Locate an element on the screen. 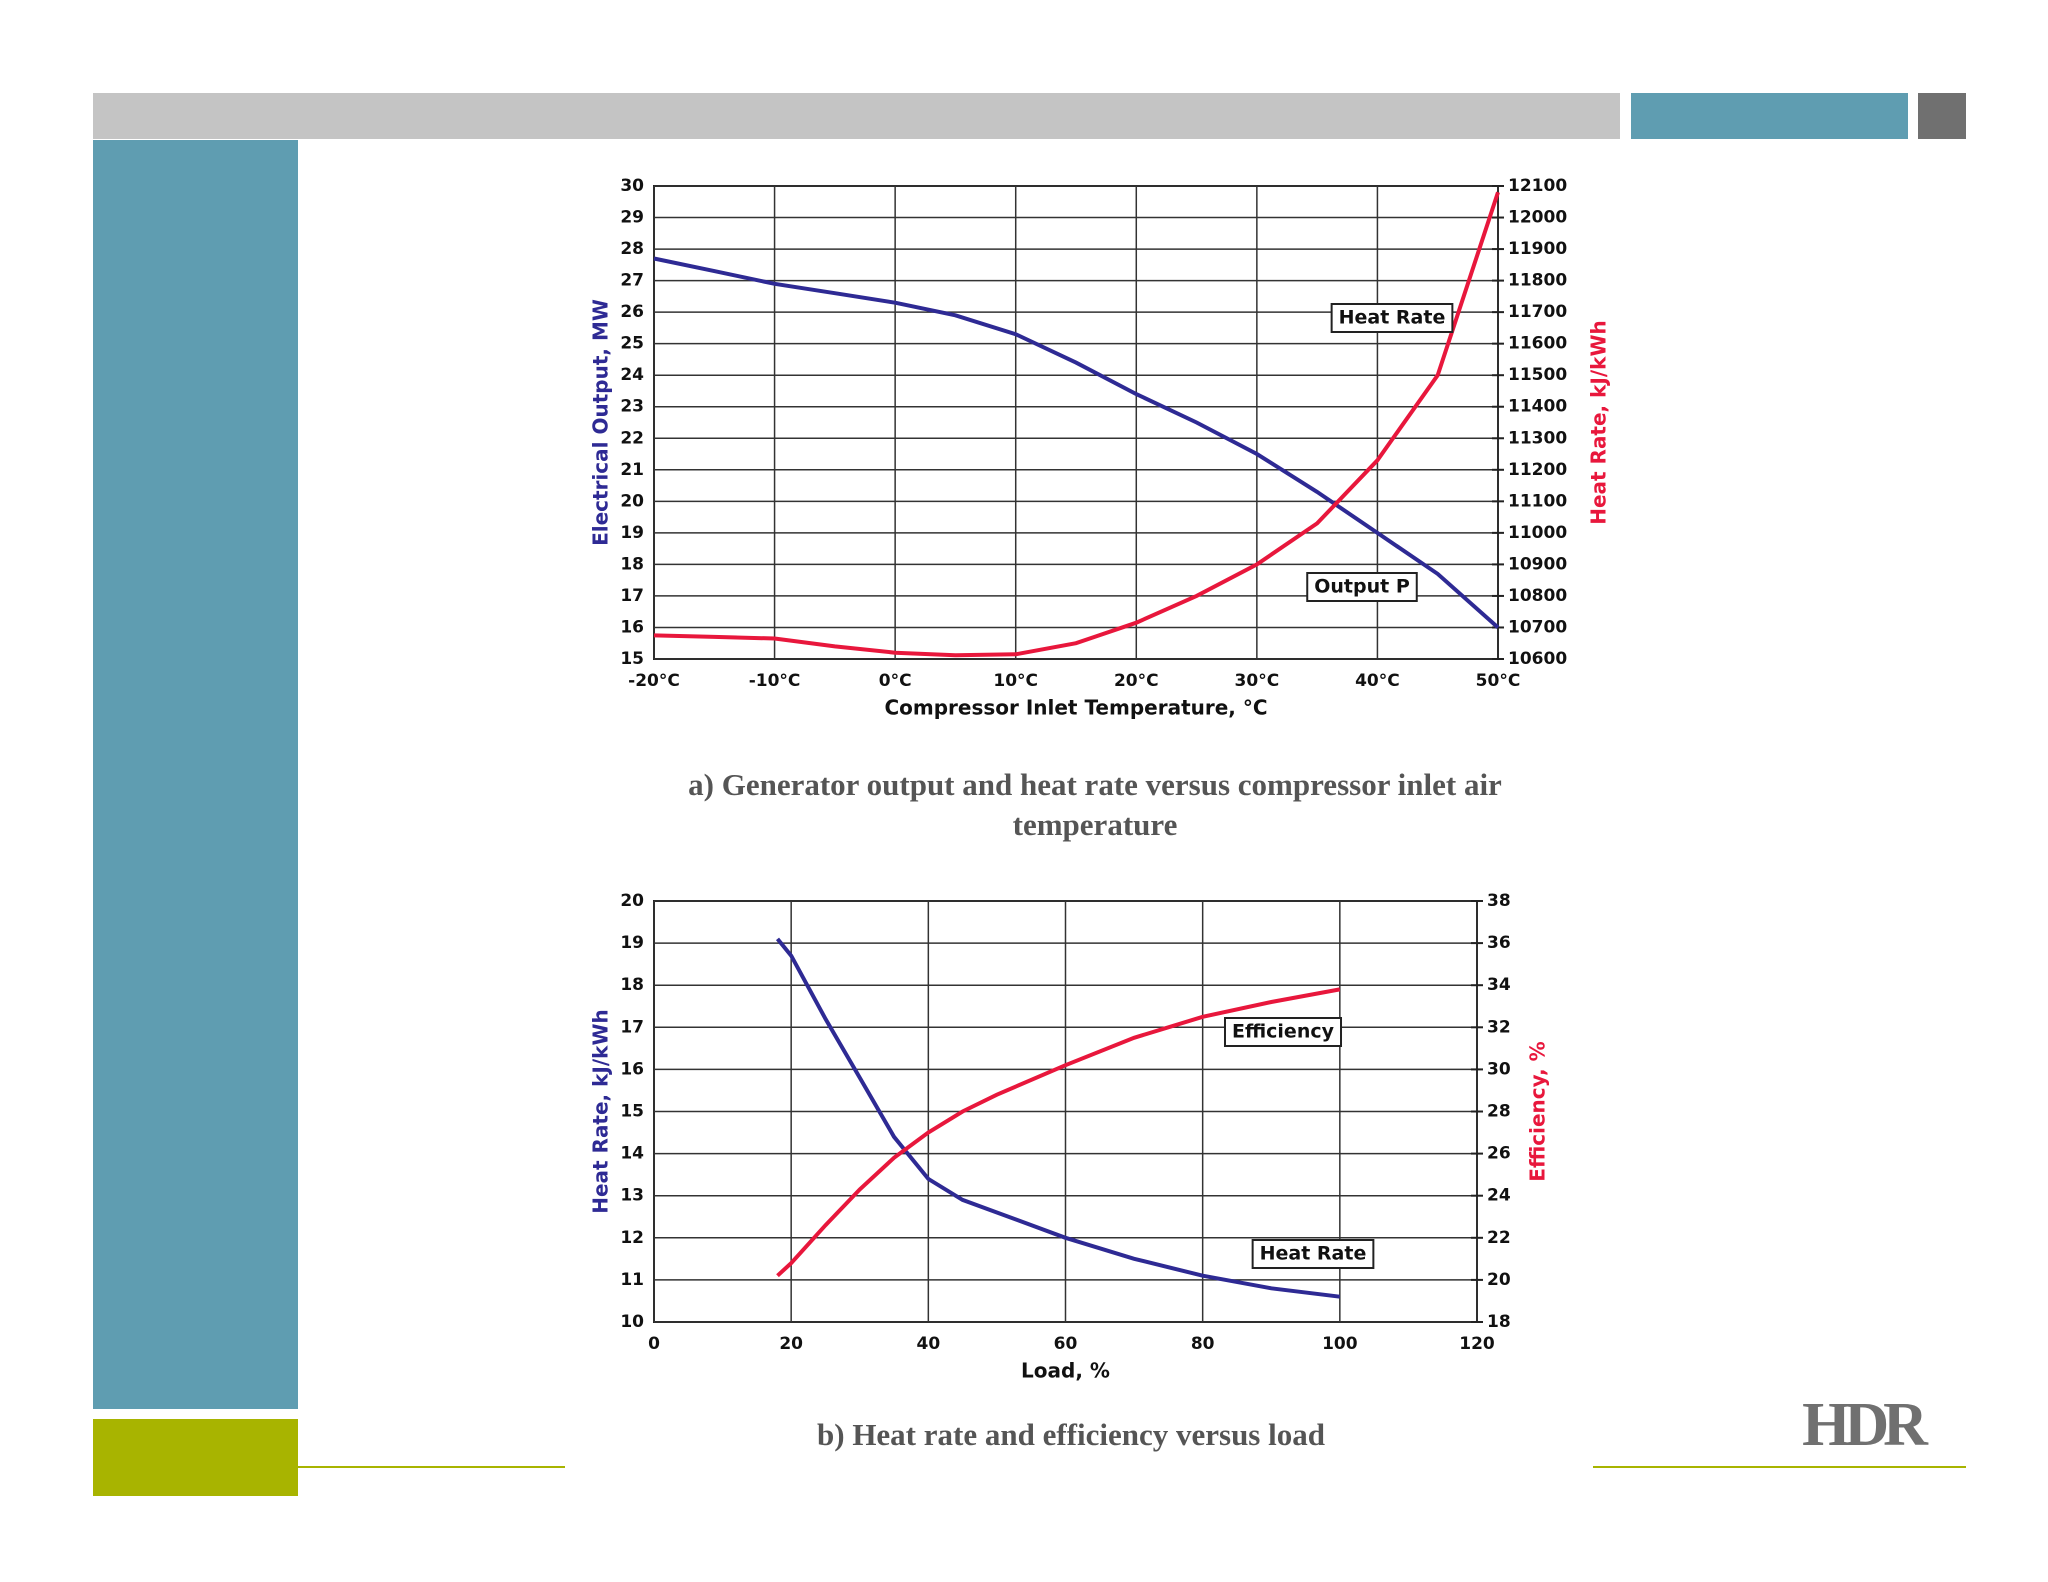  y2-tick-label: 12100 is located at coordinates (1537, 186).